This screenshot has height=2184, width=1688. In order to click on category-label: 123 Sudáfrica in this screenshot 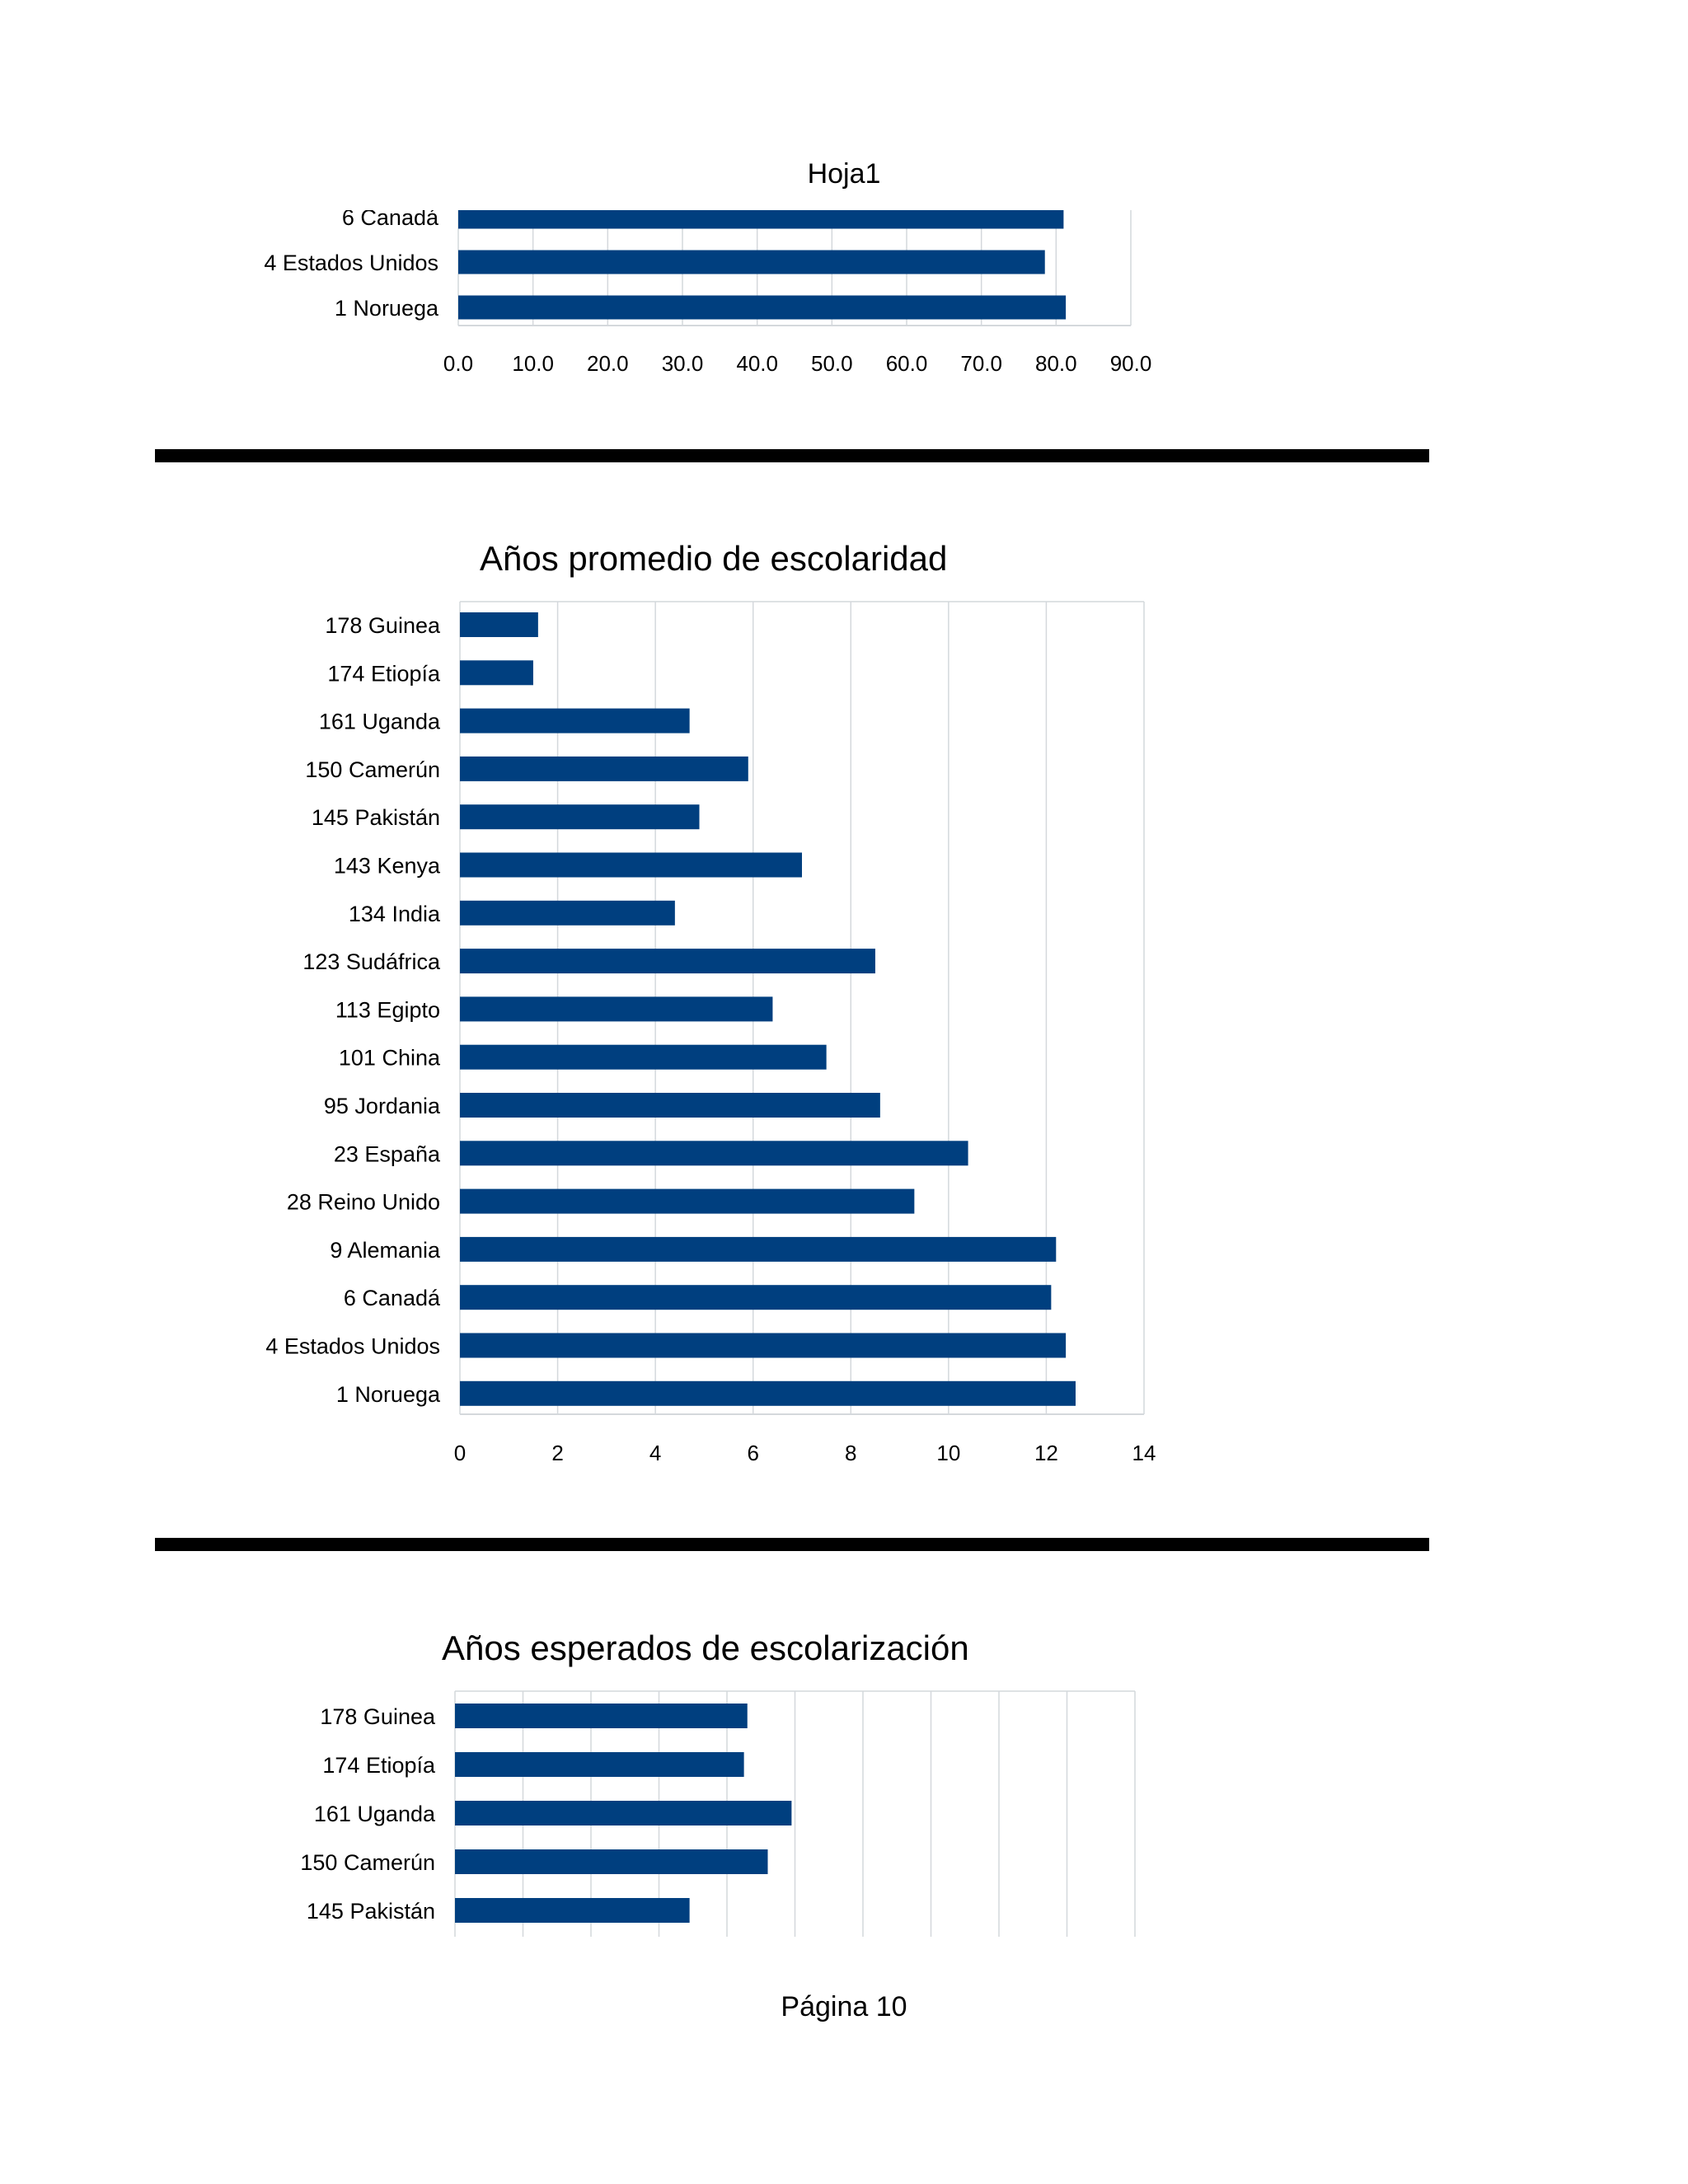, I will do `click(372, 961)`.